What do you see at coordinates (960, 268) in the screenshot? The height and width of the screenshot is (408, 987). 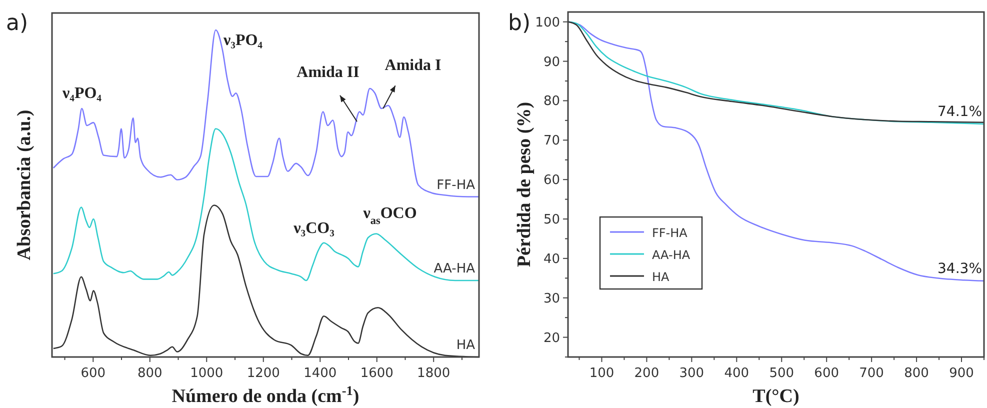 I see `annotation: 34.3%` at bounding box center [960, 268].